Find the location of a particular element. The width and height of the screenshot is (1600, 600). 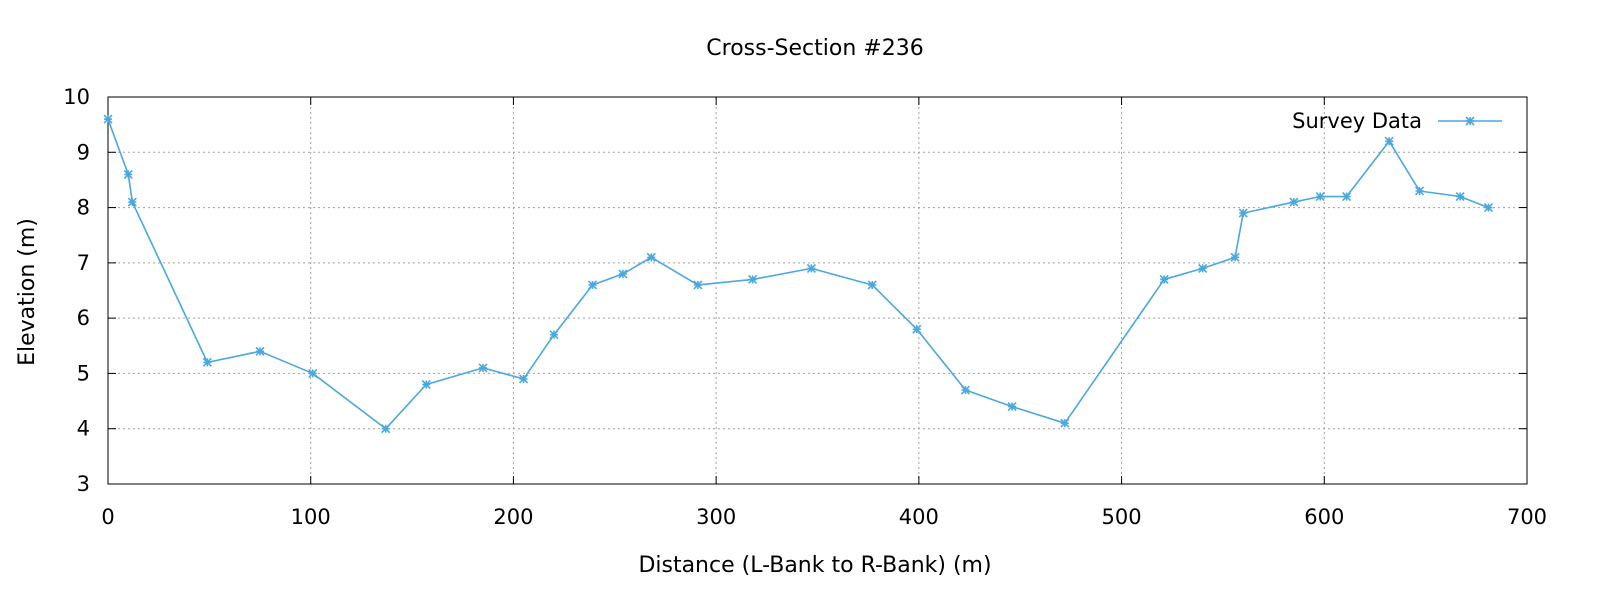

y-tick-label: 7 is located at coordinates (83, 263).